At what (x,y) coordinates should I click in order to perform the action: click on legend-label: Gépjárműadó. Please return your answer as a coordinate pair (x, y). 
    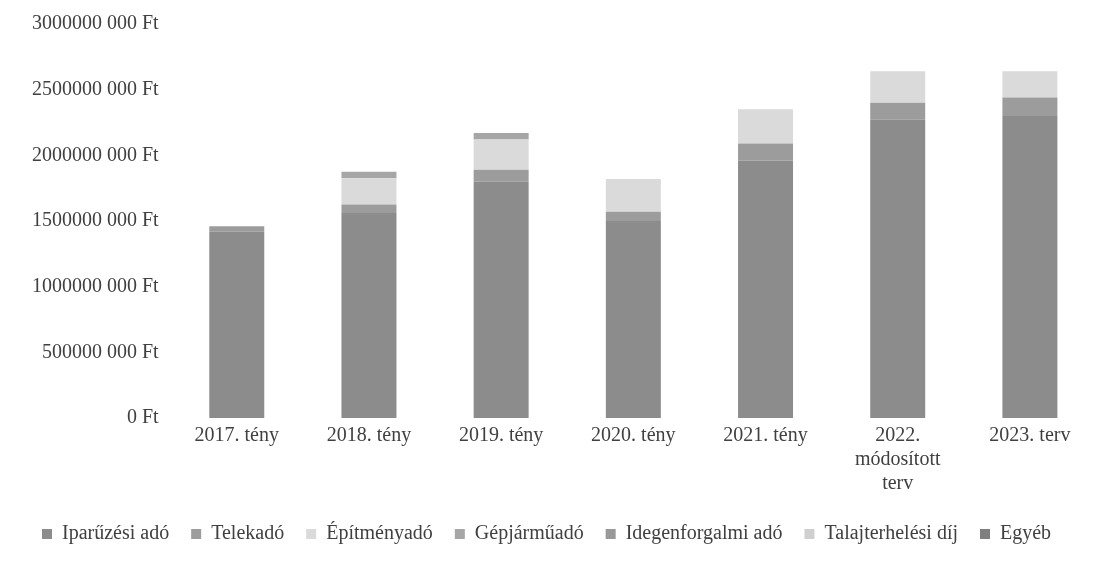
    Looking at the image, I should click on (529, 533).